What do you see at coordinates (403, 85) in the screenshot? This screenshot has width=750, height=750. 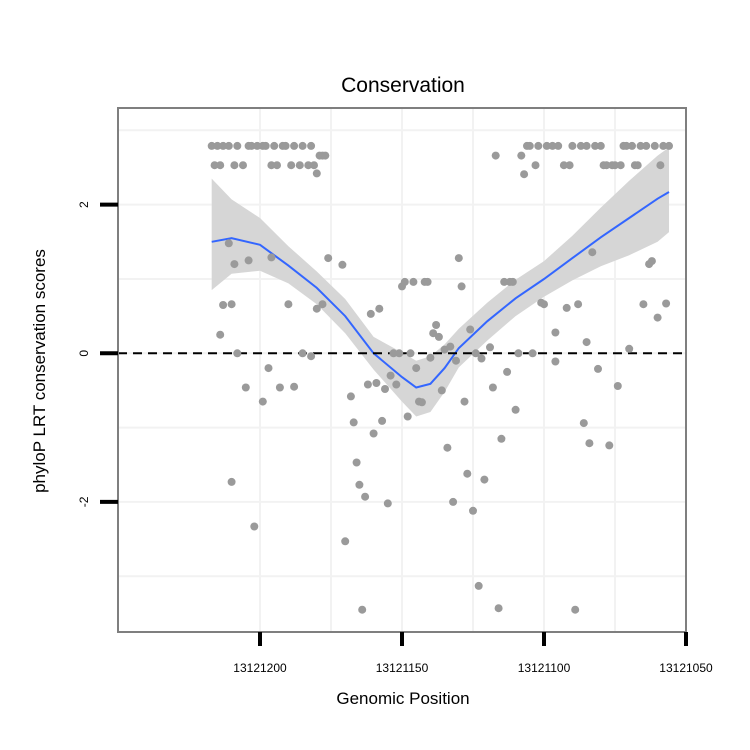 I see `chart-title: Conservation` at bounding box center [403, 85].